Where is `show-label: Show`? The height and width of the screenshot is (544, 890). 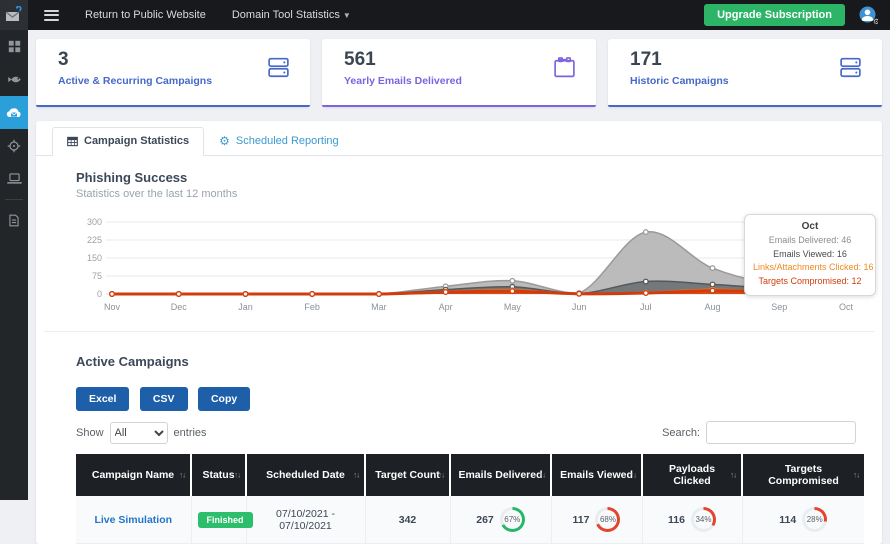 show-label: Show is located at coordinates (90, 432).